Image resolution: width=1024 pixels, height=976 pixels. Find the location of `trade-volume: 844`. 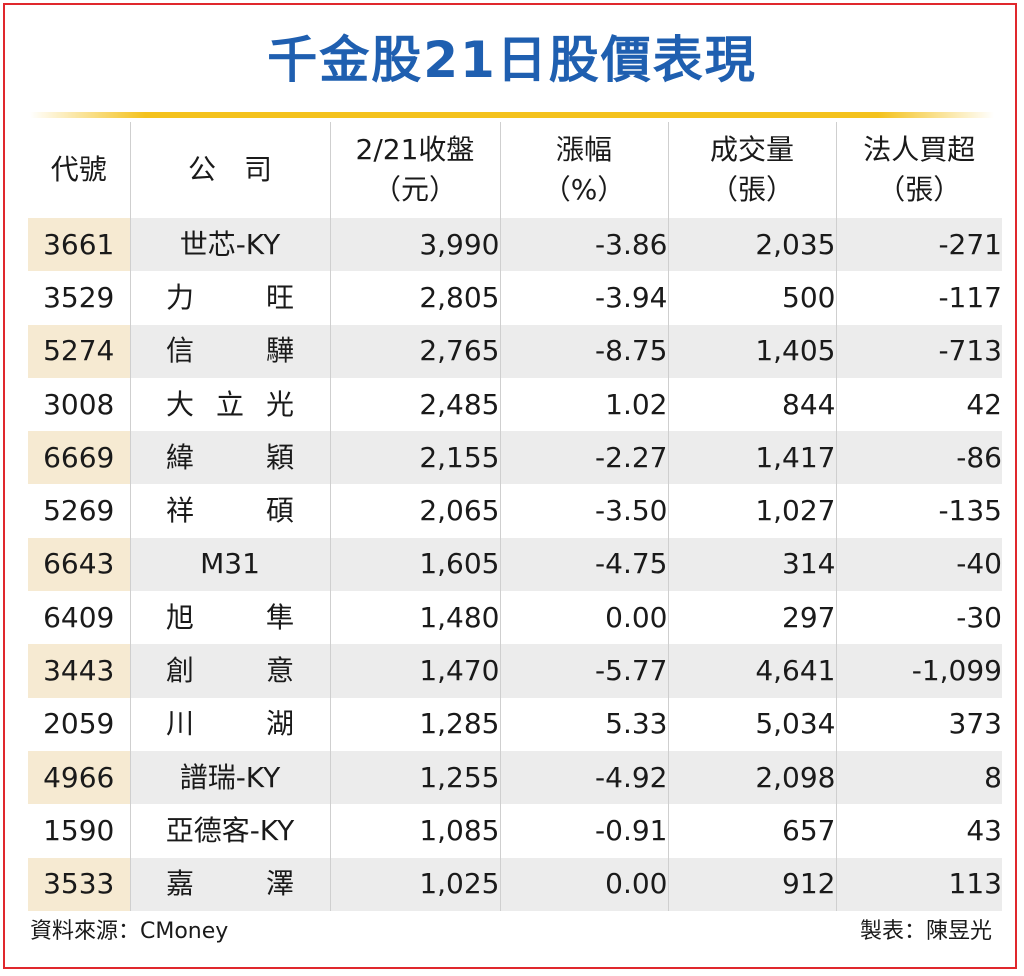

trade-volume: 844 is located at coordinates (751, 404).